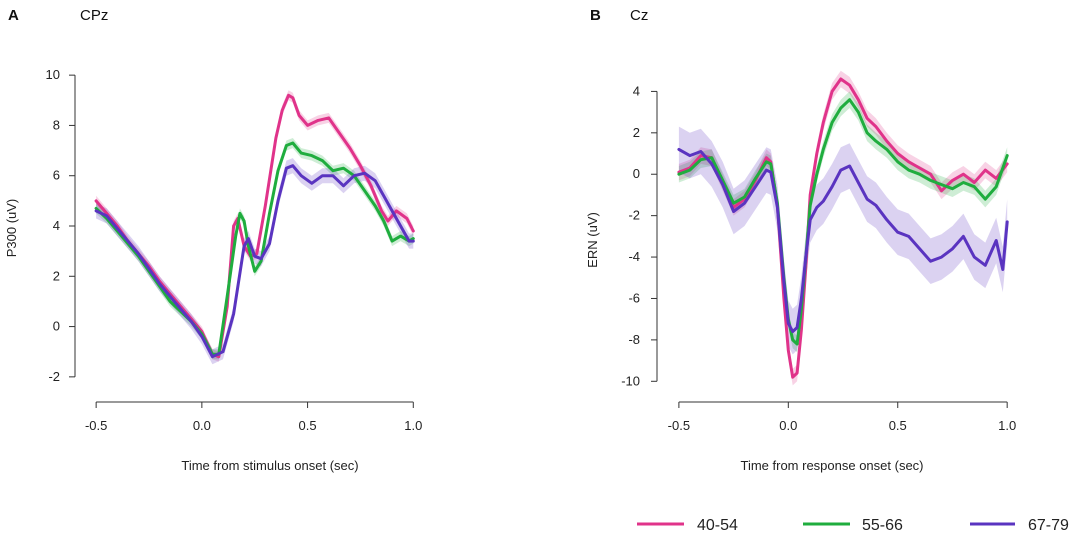 This screenshot has height=537, width=1084. What do you see at coordinates (13, 15) in the screenshot?
I see `panel-letter: A` at bounding box center [13, 15].